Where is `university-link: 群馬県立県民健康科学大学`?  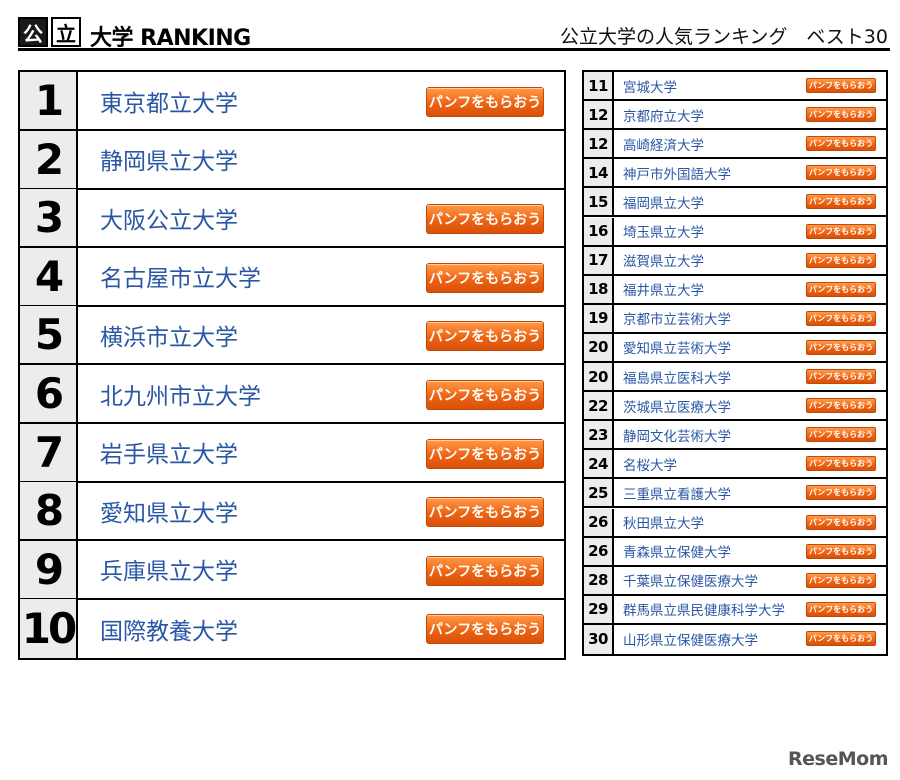 university-link: 群馬県立県民健康科学大学 is located at coordinates (704, 611).